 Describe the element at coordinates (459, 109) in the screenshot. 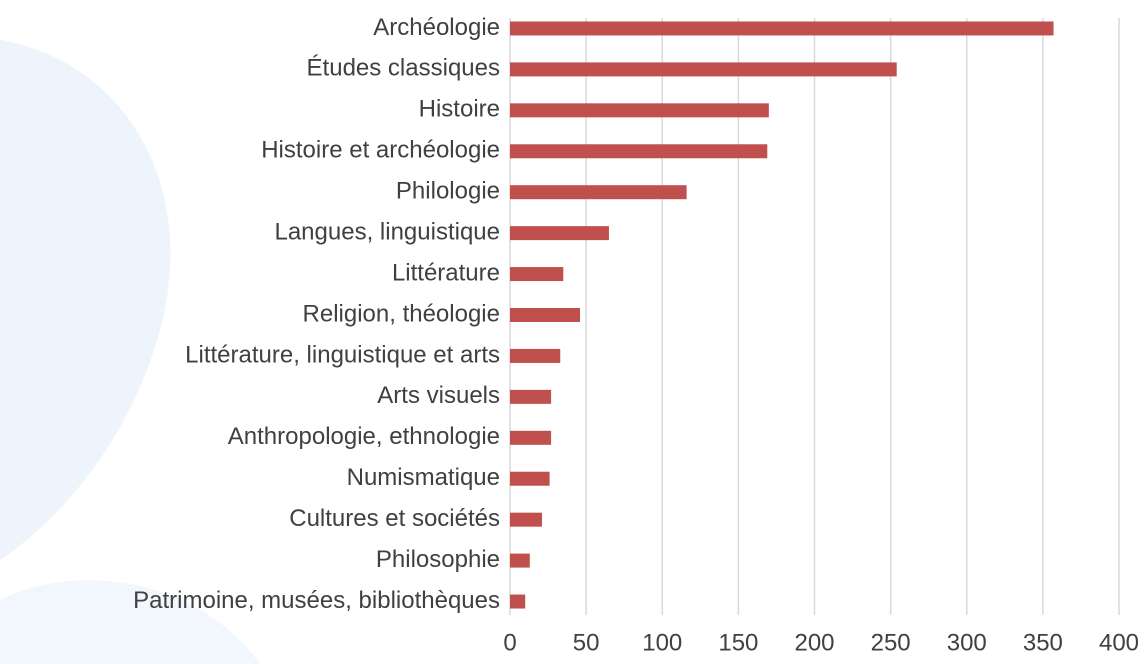

I see `y-tick-label: Histoire` at that location.